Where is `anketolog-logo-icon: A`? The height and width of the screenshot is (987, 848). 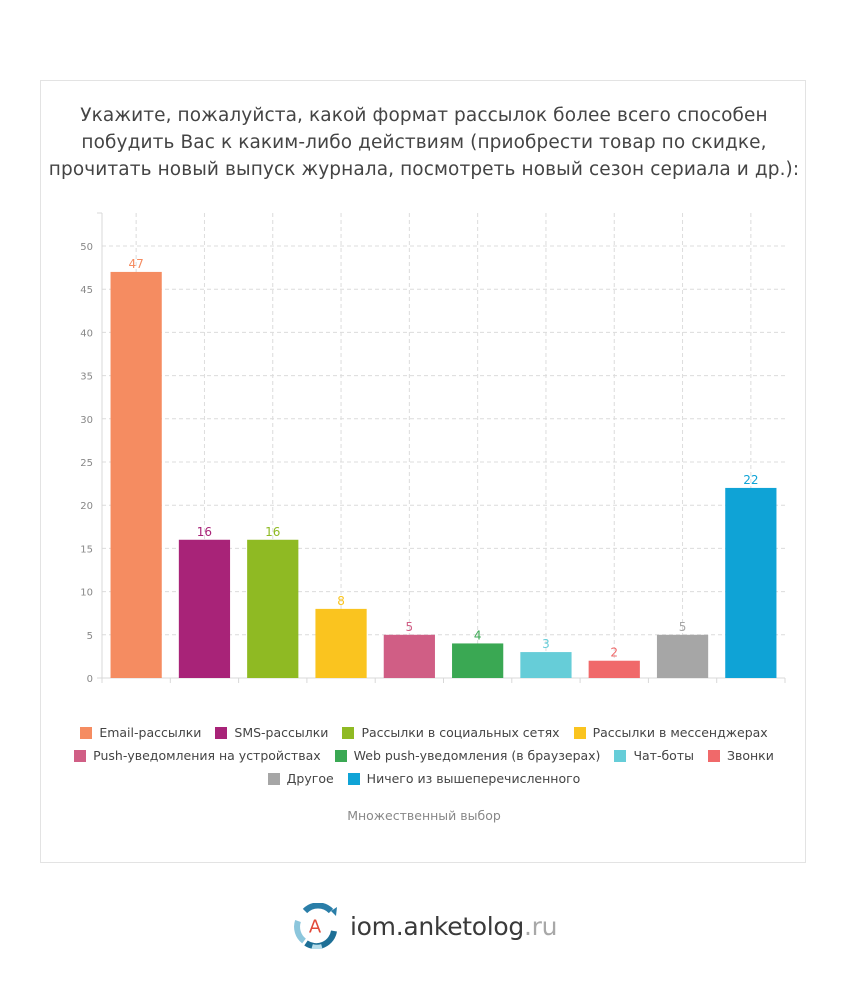
anketolog-logo-icon: A is located at coordinates (315, 926).